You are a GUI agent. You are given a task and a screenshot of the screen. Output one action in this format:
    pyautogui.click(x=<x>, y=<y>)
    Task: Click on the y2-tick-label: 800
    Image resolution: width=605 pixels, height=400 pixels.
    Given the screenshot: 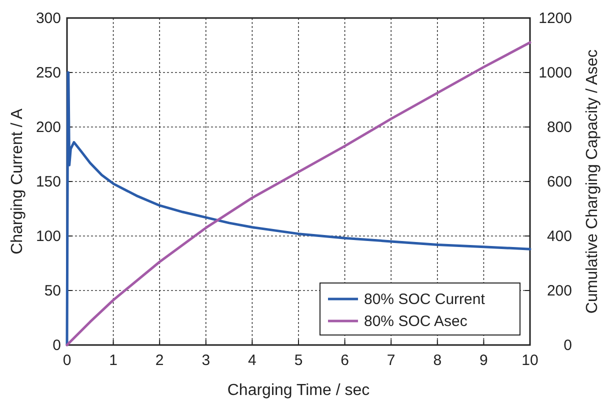 What is the action you would take?
    pyautogui.click(x=559, y=127)
    